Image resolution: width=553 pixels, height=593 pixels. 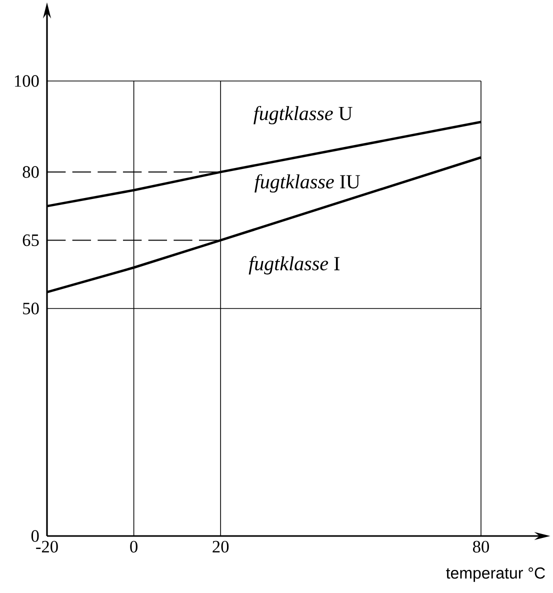 I want to click on y-tick-label: 80, so click(x=30, y=172).